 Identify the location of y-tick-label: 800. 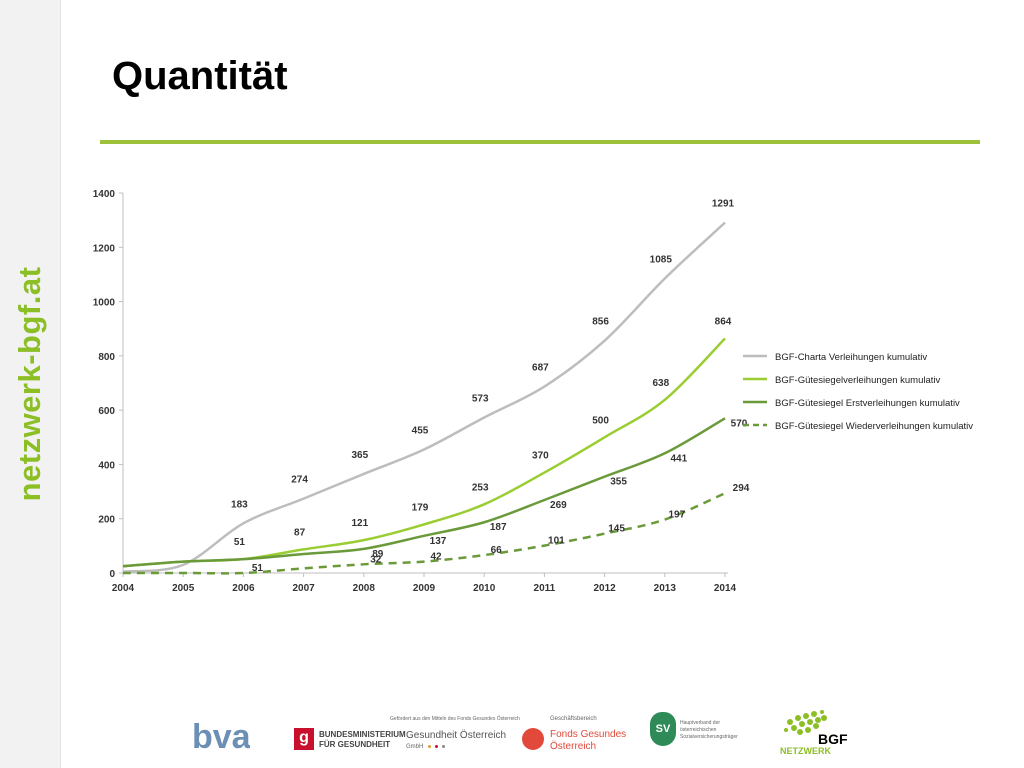
(106, 357).